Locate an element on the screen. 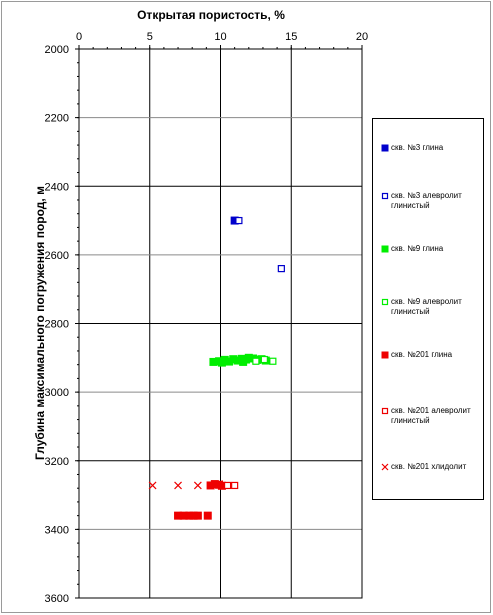  y-tick-label: 3400 is located at coordinates (57, 530).